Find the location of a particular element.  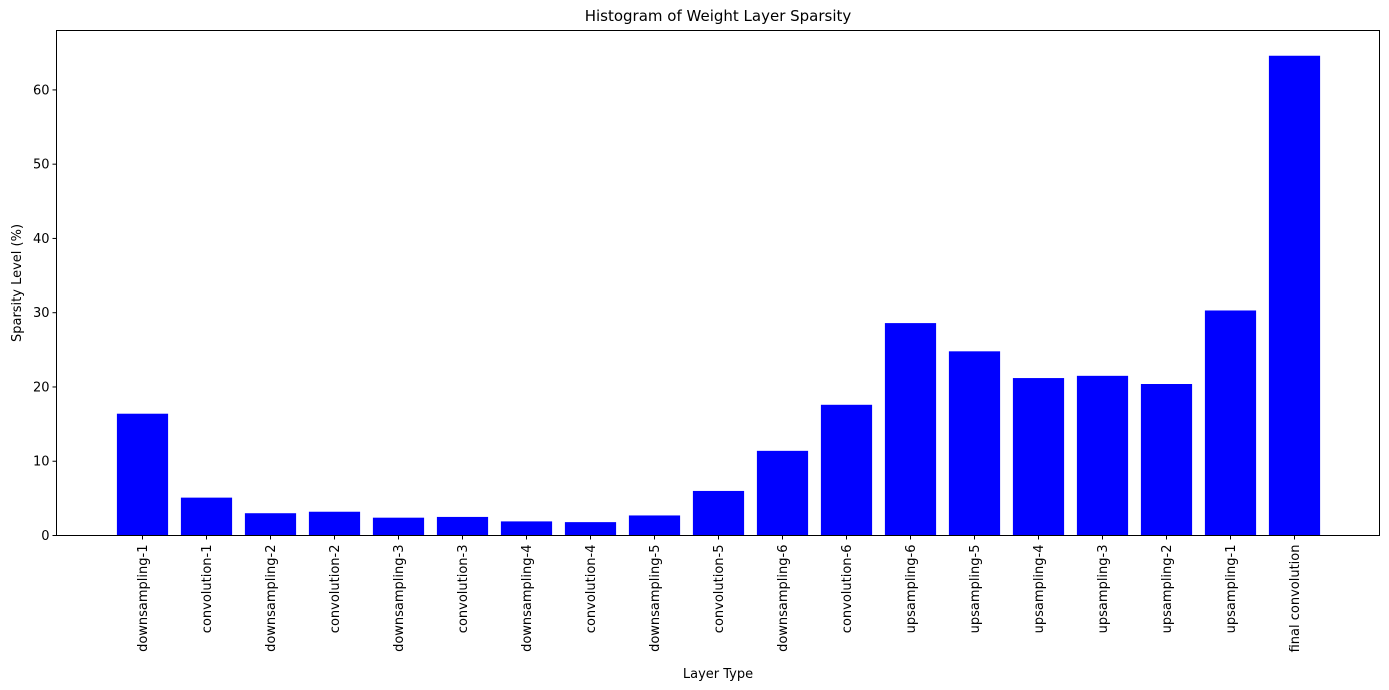

chart-title: Histogram of Weight Layer Sparsity is located at coordinates (718, 16).